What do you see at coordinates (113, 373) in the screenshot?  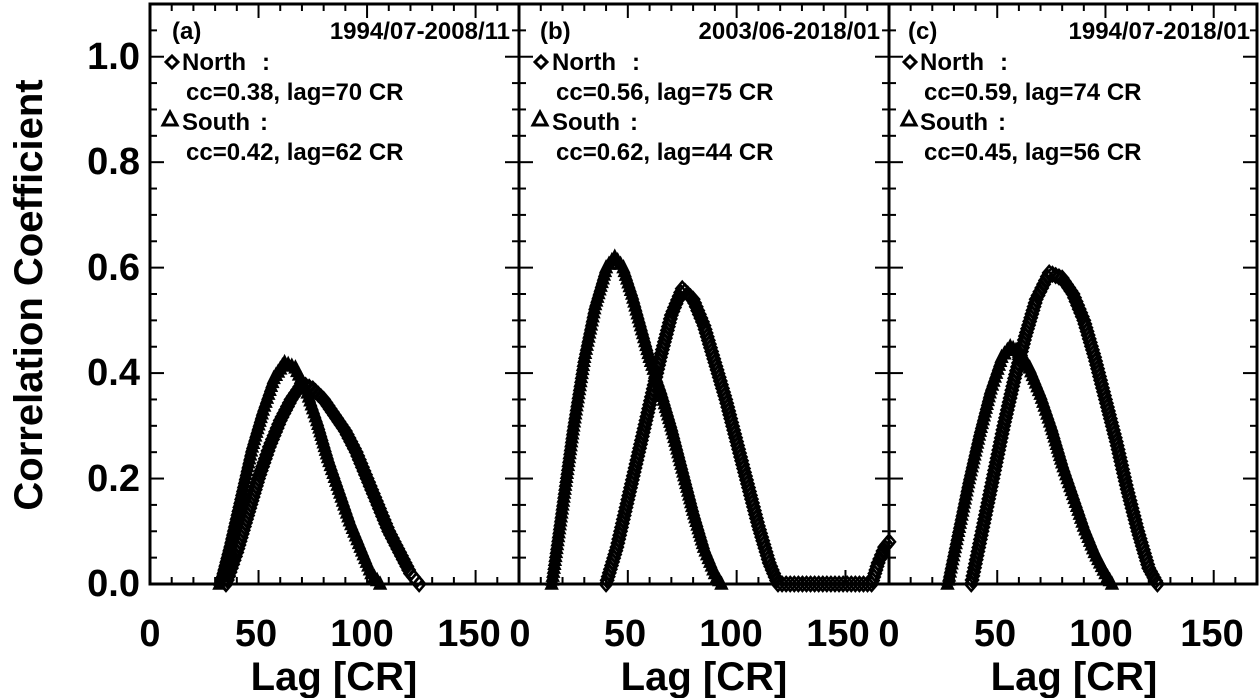 I see `y-tick-label: 0.4` at bounding box center [113, 373].